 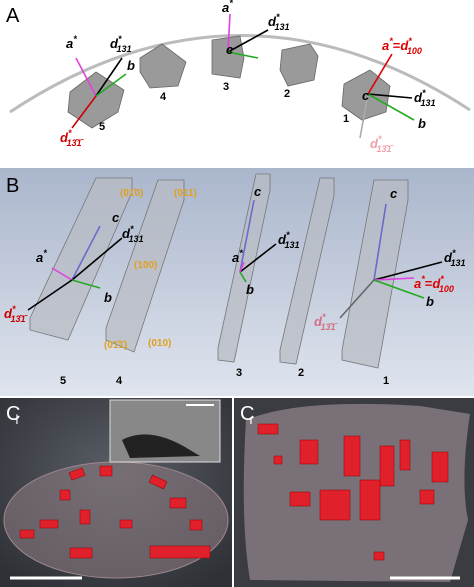 What do you see at coordinates (161, 446) in the screenshot?
I see `inset-feature` at bounding box center [161, 446].